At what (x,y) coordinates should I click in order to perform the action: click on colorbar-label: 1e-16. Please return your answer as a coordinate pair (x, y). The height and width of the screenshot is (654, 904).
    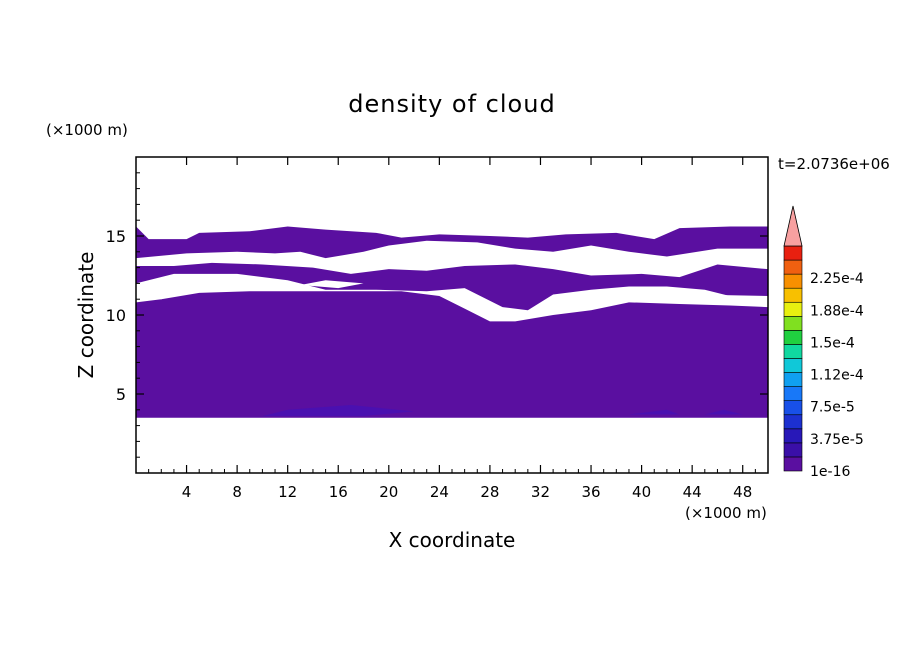
    Looking at the image, I should click on (830, 472).